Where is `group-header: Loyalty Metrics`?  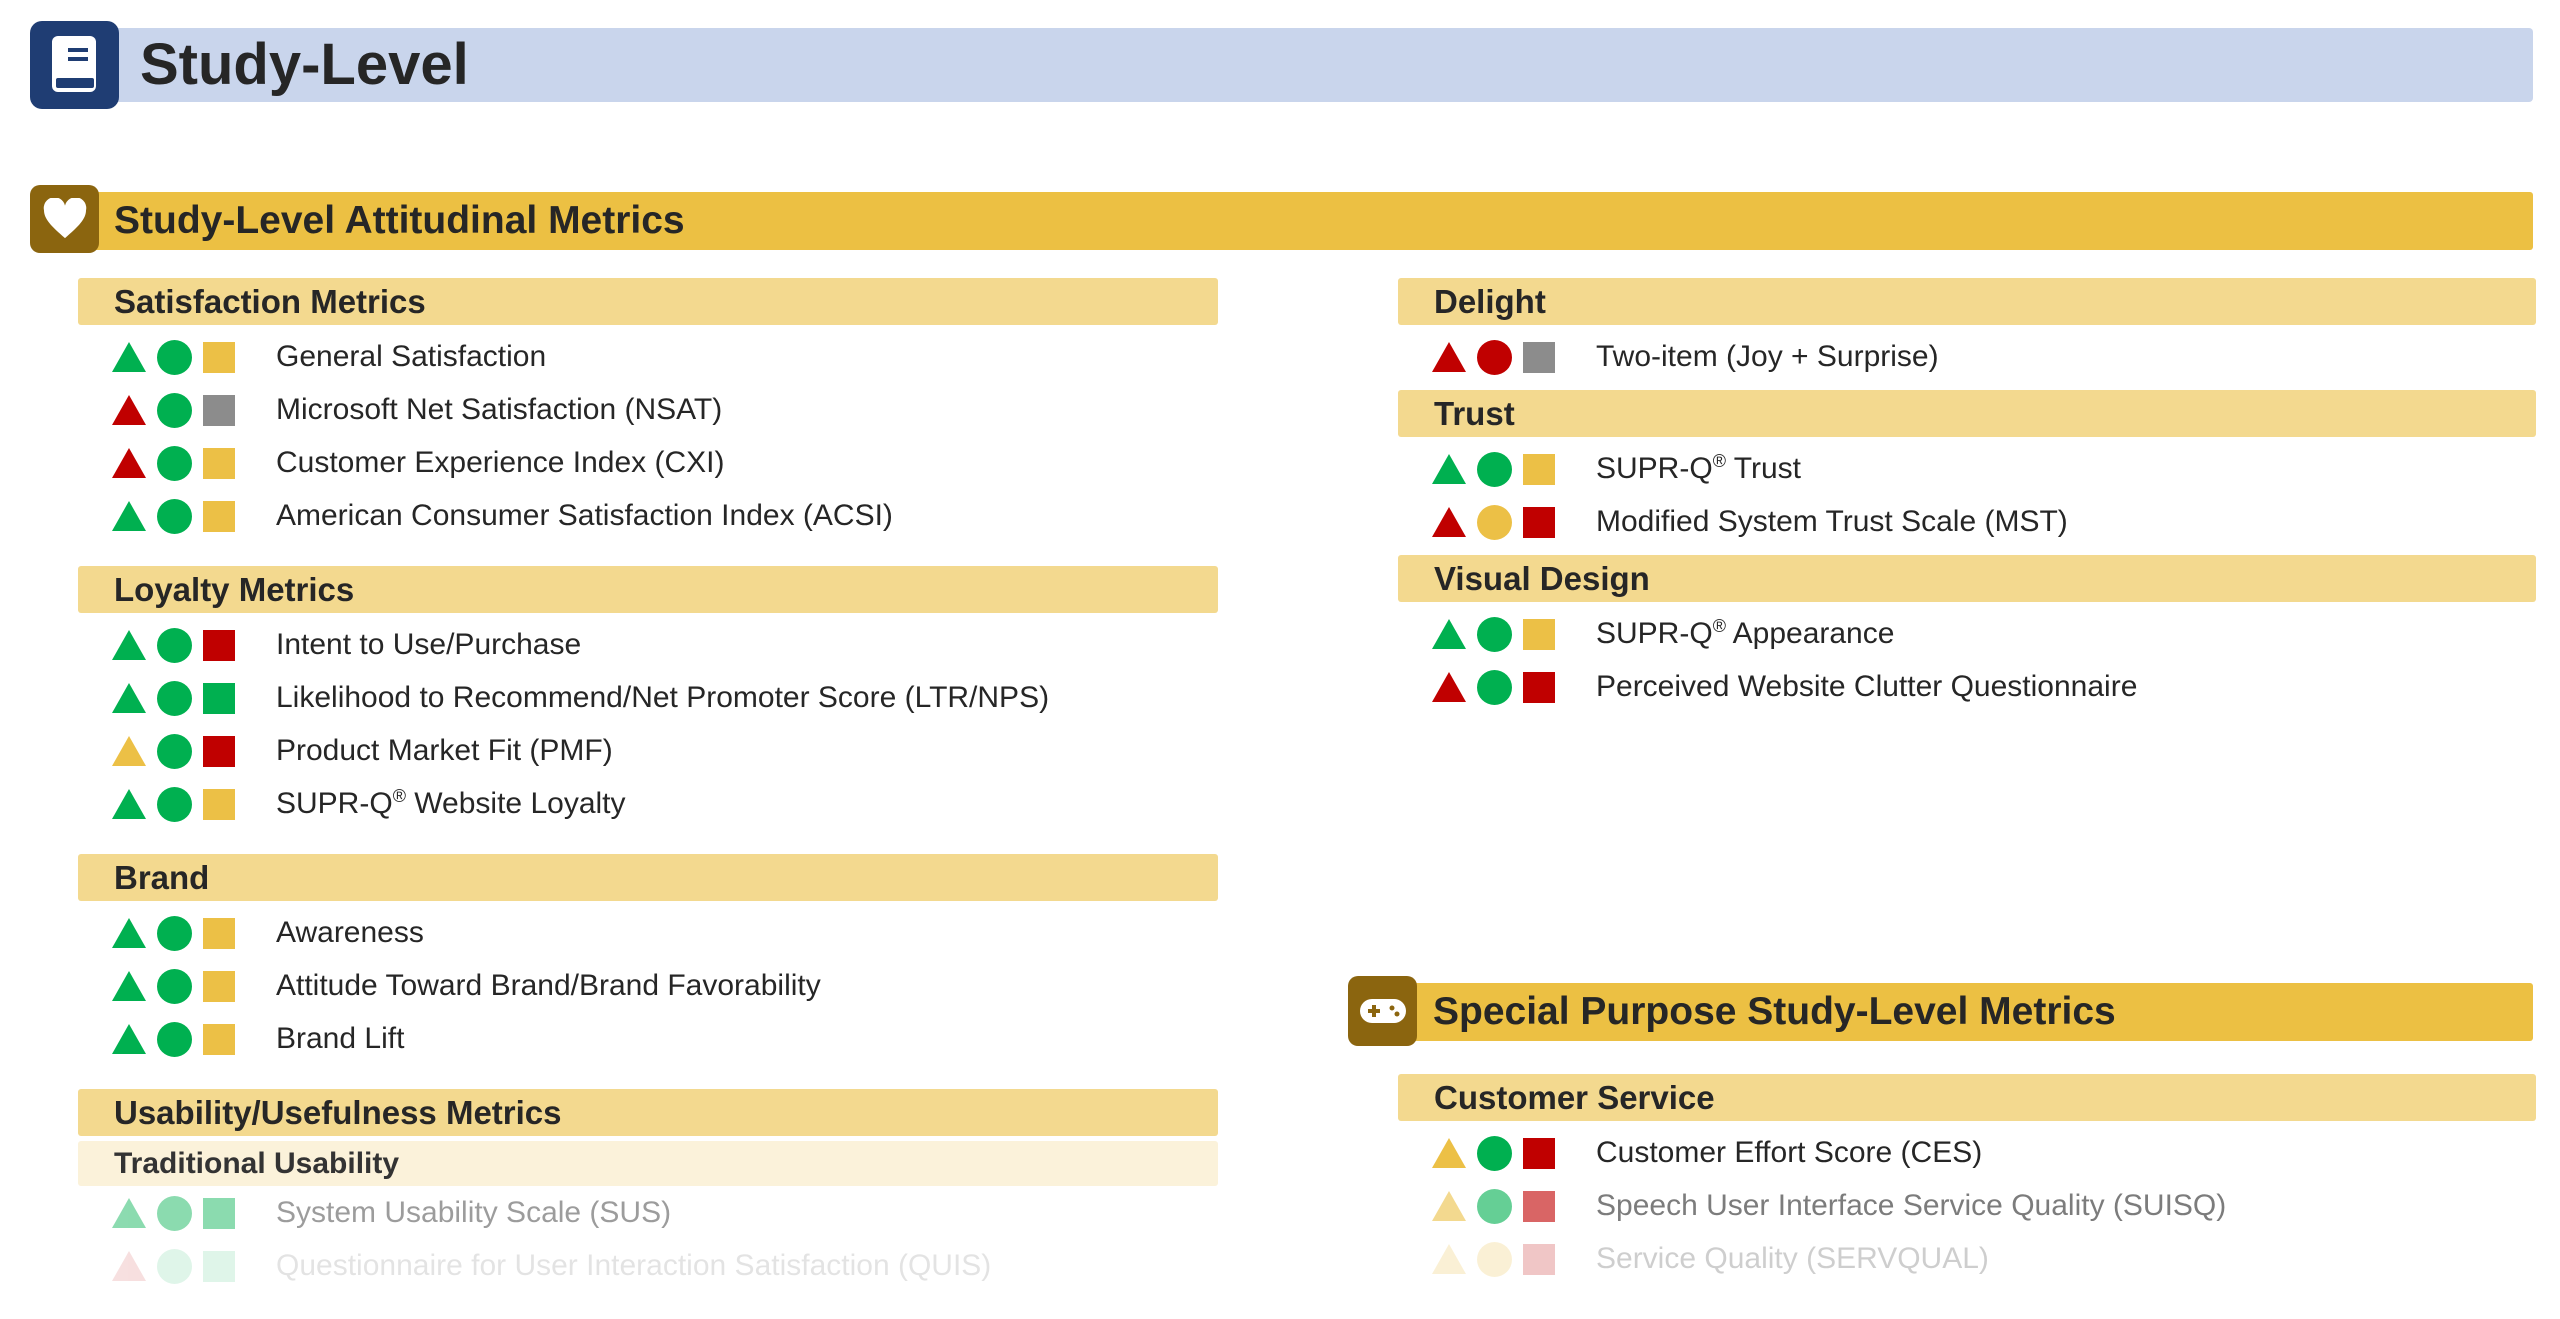 group-header: Loyalty Metrics is located at coordinates (648, 589).